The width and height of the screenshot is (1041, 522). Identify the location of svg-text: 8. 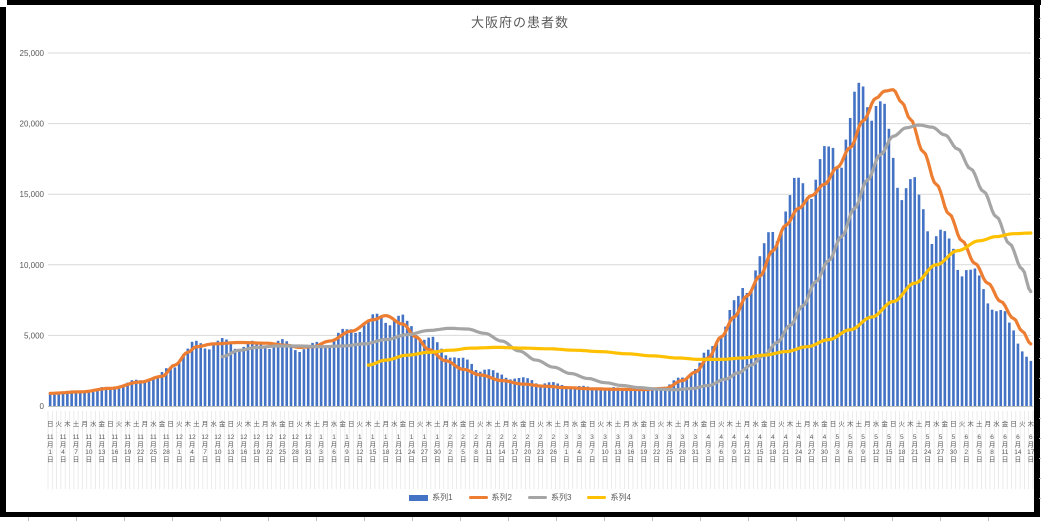
(992, 452).